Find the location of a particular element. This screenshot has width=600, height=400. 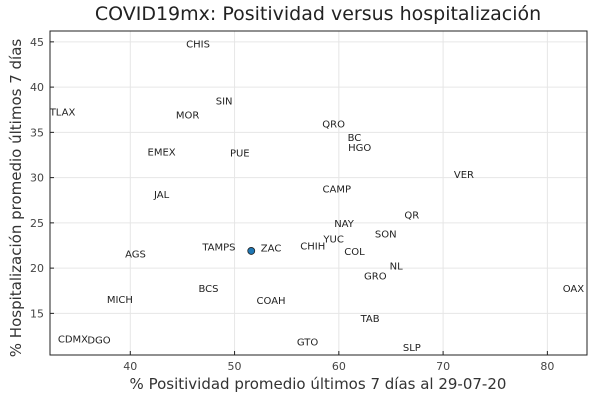

point-label: TAB is located at coordinates (370, 319).